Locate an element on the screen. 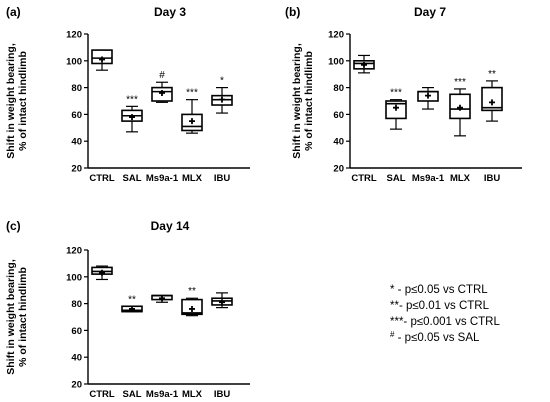  legend-entry: # - p≤0.05 vs SAL is located at coordinates (435, 337).